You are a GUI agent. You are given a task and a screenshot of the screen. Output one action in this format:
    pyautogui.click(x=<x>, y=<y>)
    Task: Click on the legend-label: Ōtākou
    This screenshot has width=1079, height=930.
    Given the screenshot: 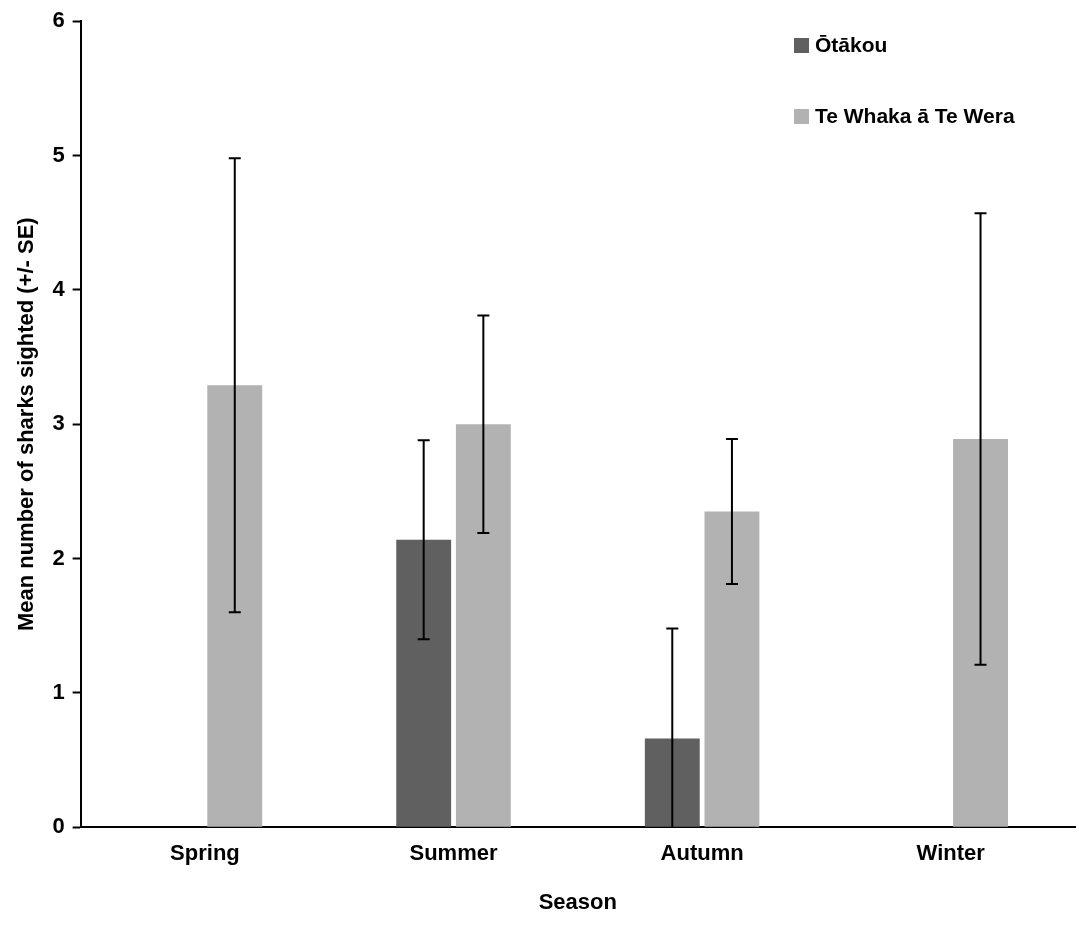 What is the action you would take?
    pyautogui.click(x=851, y=45)
    